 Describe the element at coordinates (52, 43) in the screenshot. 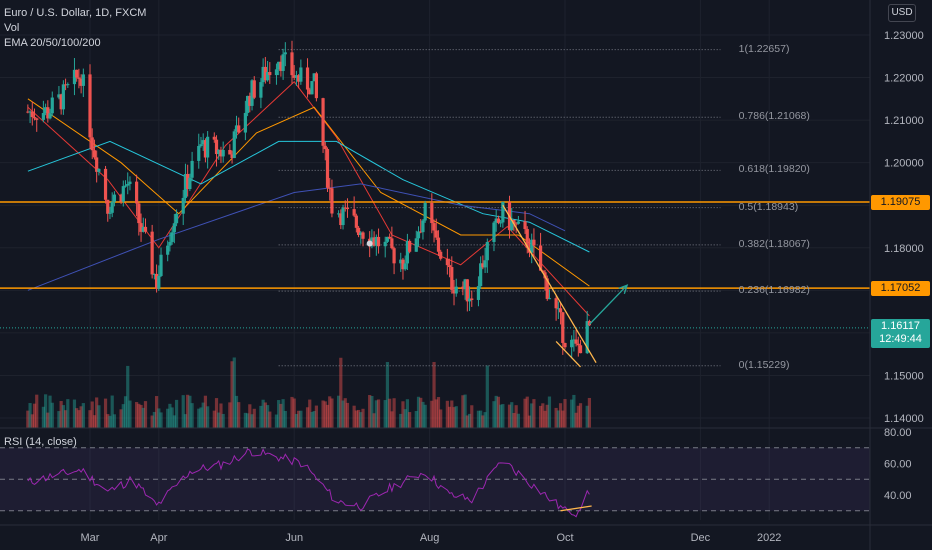

I see `ema-indicator-label: EMA 20/50/100/200` at that location.